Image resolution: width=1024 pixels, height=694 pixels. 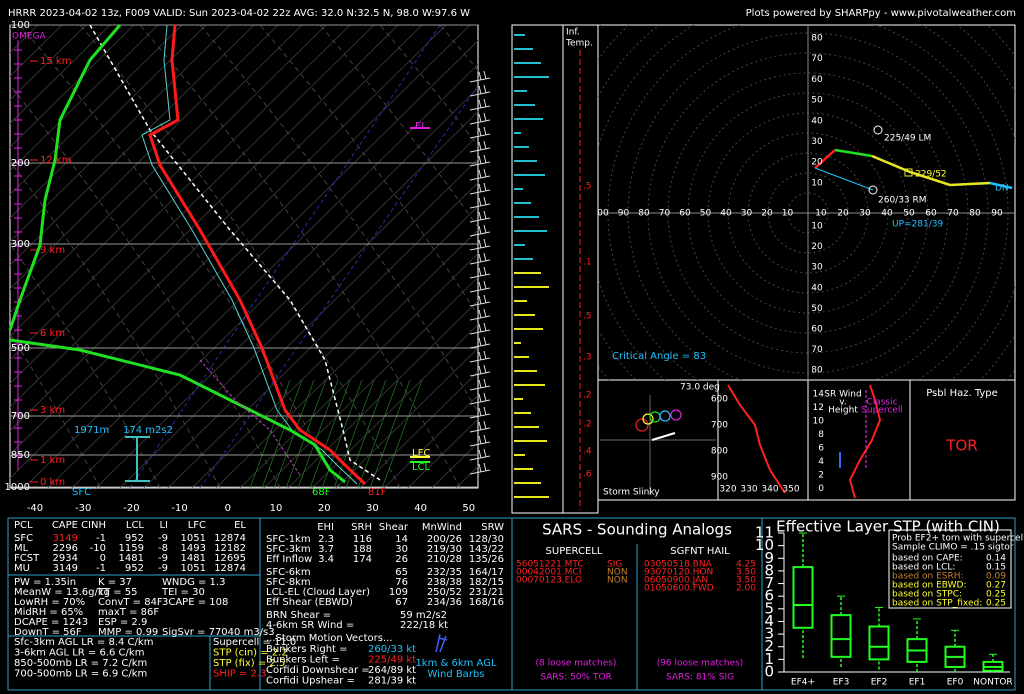 I want to click on temp-label: 20, so click(x=324, y=508).